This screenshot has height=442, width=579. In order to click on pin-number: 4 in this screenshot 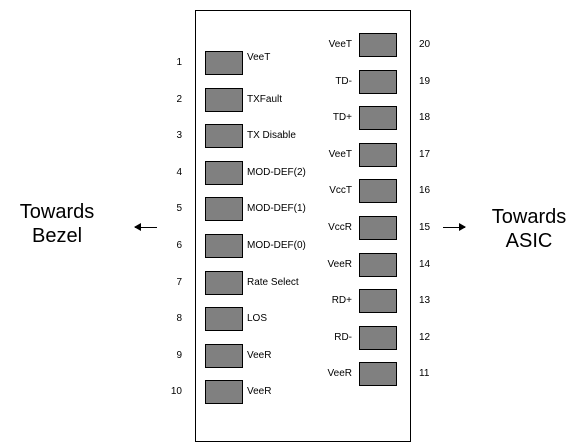, I will do `click(179, 172)`.